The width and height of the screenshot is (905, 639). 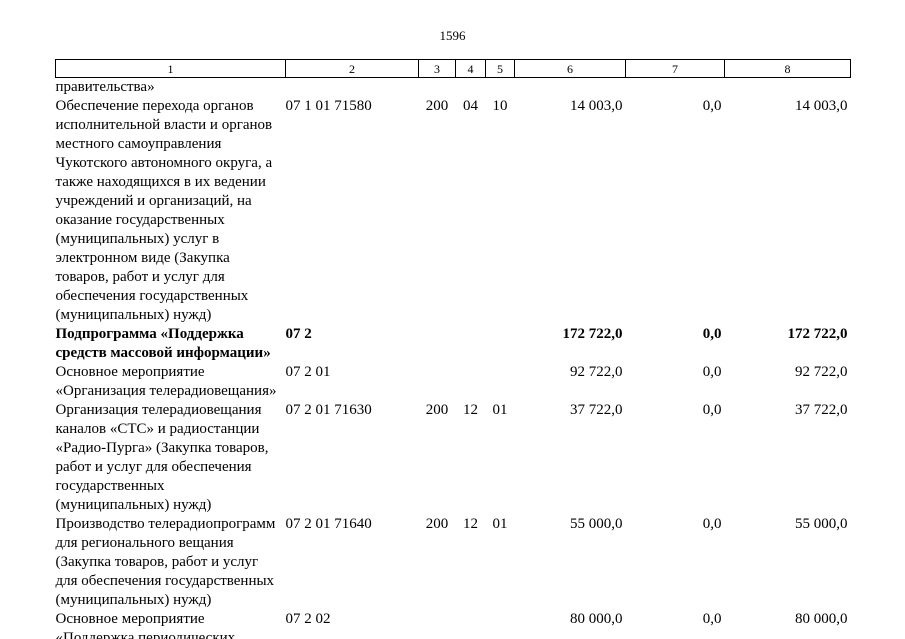 I want to click on cell-code: 07 2 01 71630, so click(x=328, y=410).